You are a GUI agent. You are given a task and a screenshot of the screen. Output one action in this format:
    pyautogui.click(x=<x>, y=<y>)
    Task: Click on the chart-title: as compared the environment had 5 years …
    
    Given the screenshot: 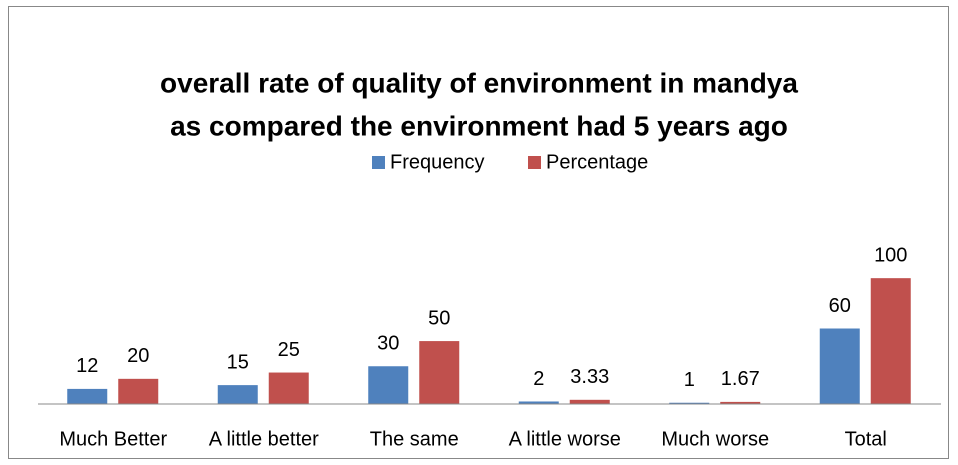 What is the action you would take?
    pyautogui.click(x=479, y=125)
    